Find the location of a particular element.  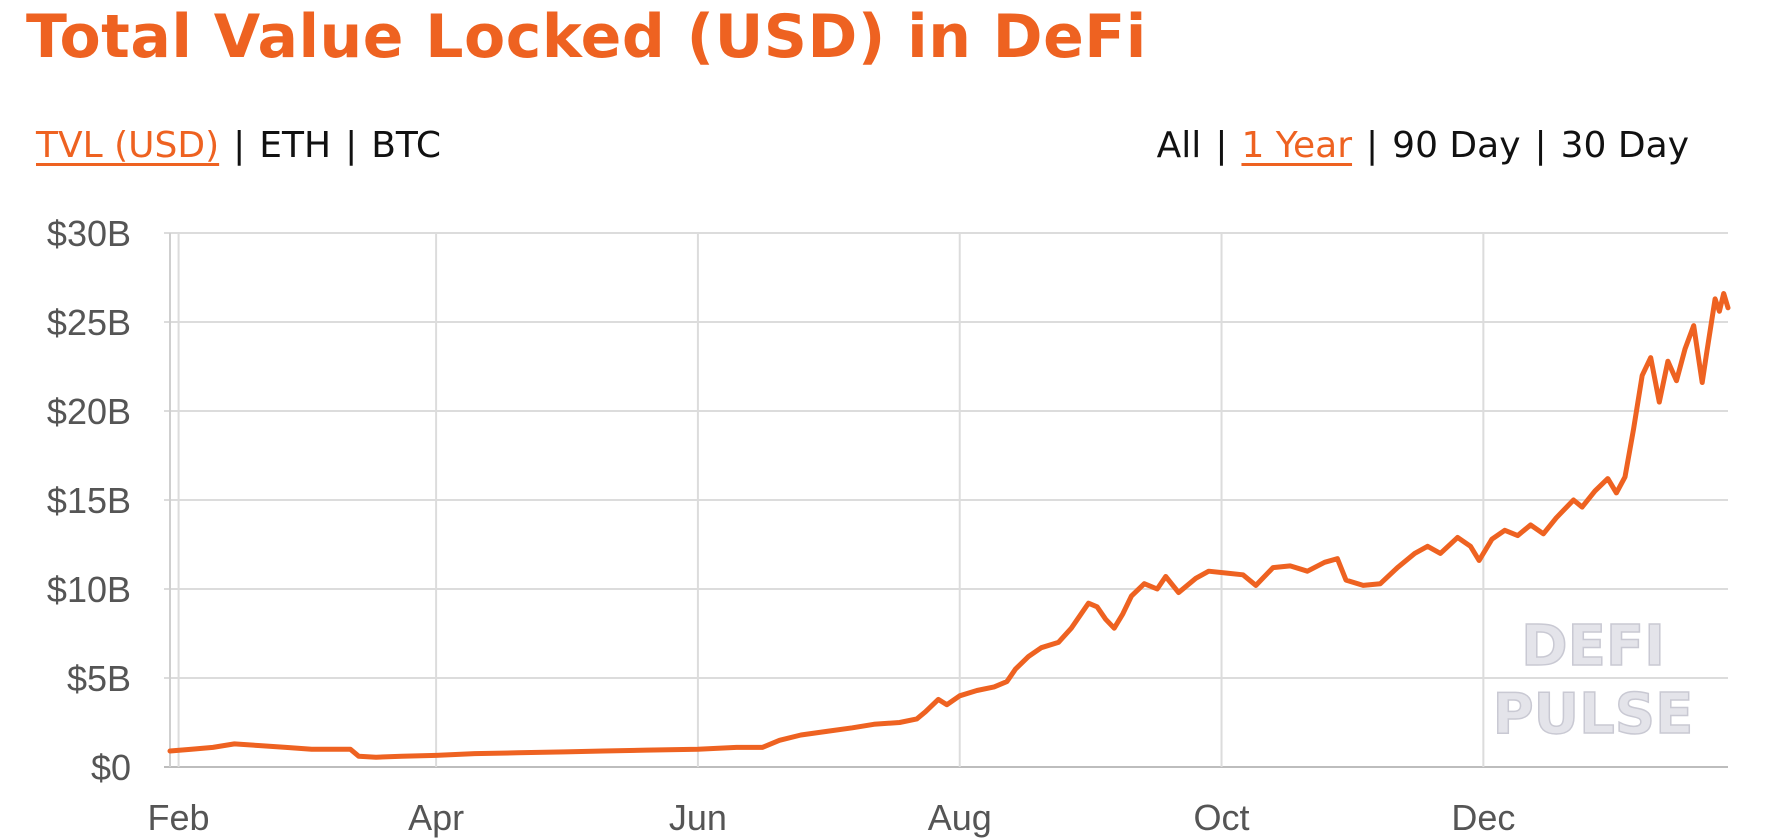

x-tick-label: Apr is located at coordinates (436, 817).